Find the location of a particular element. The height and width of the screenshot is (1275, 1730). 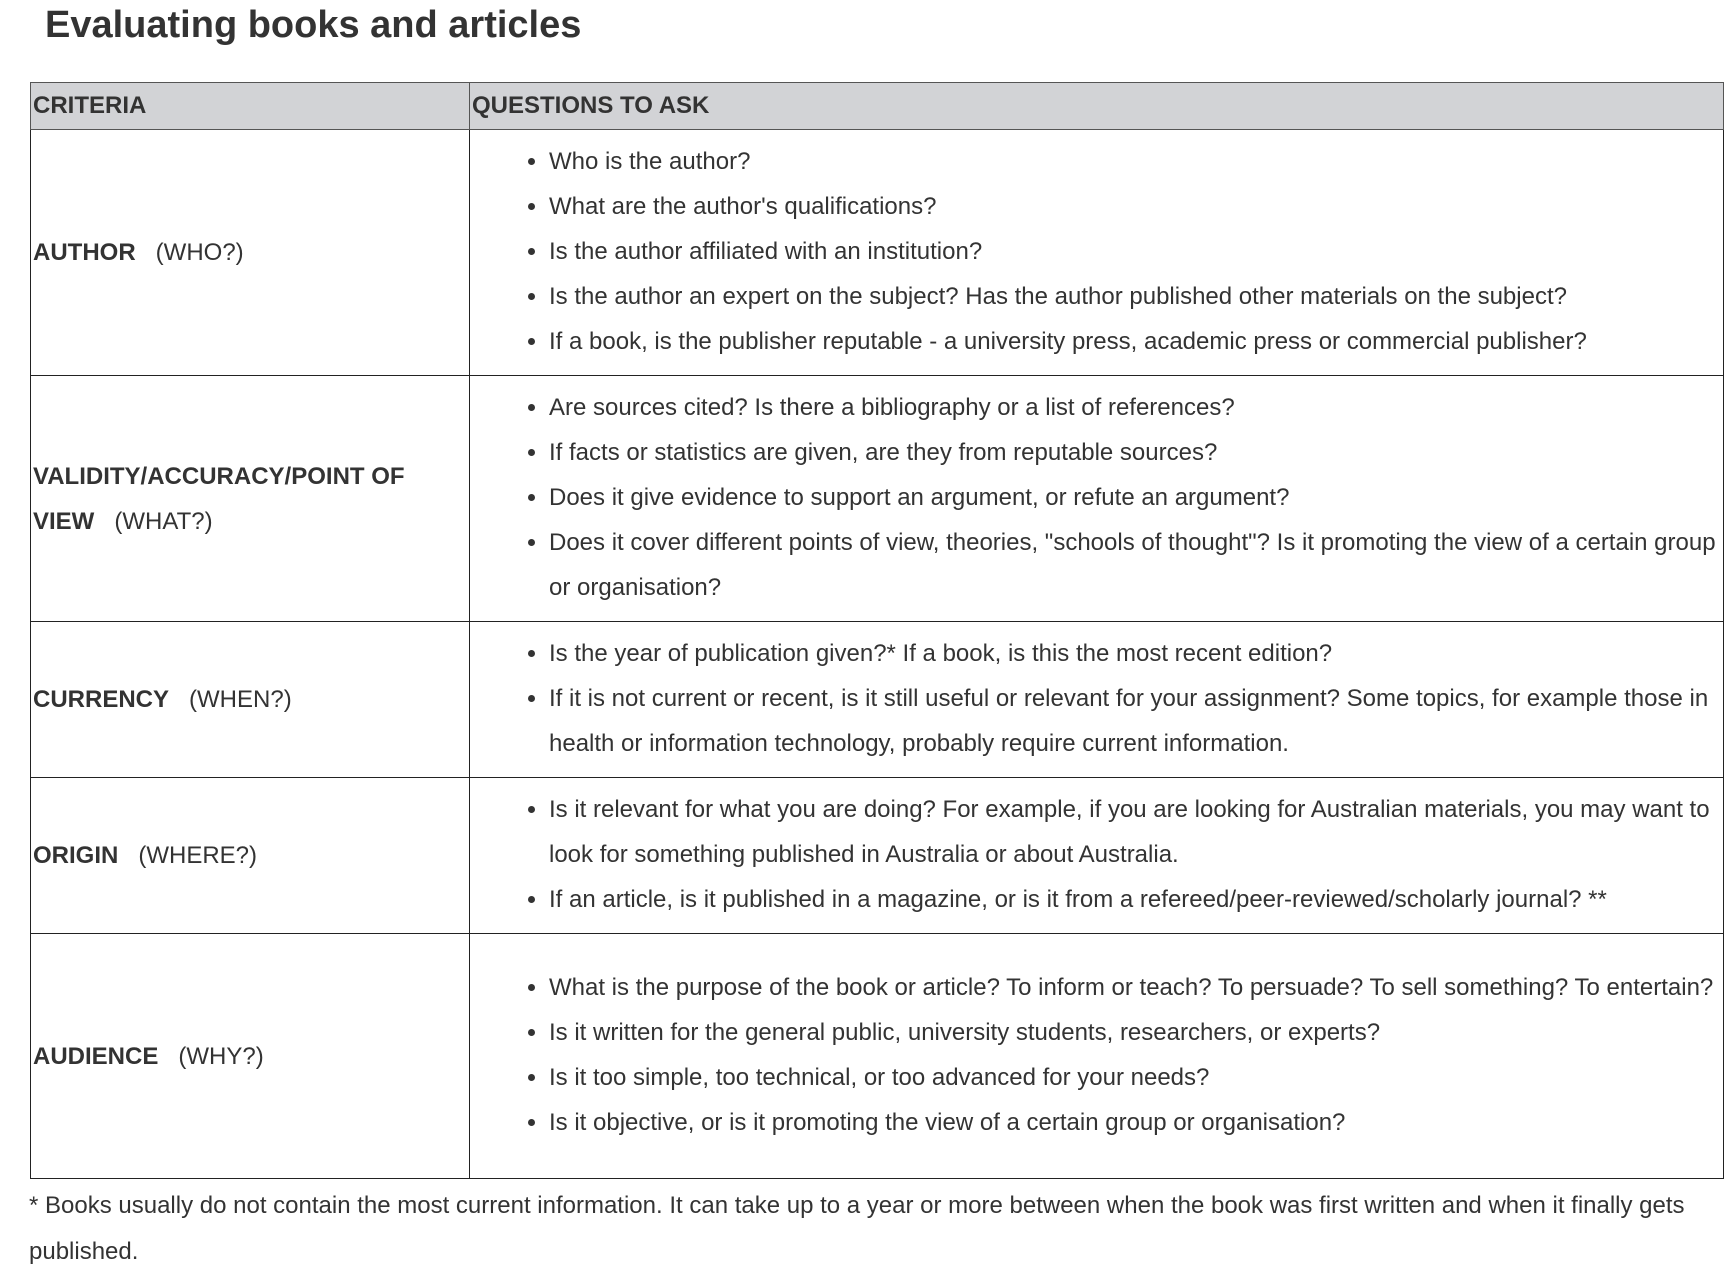

table-header-row: CRITERIA QUESTIONS TO ASK is located at coordinates (877, 106).